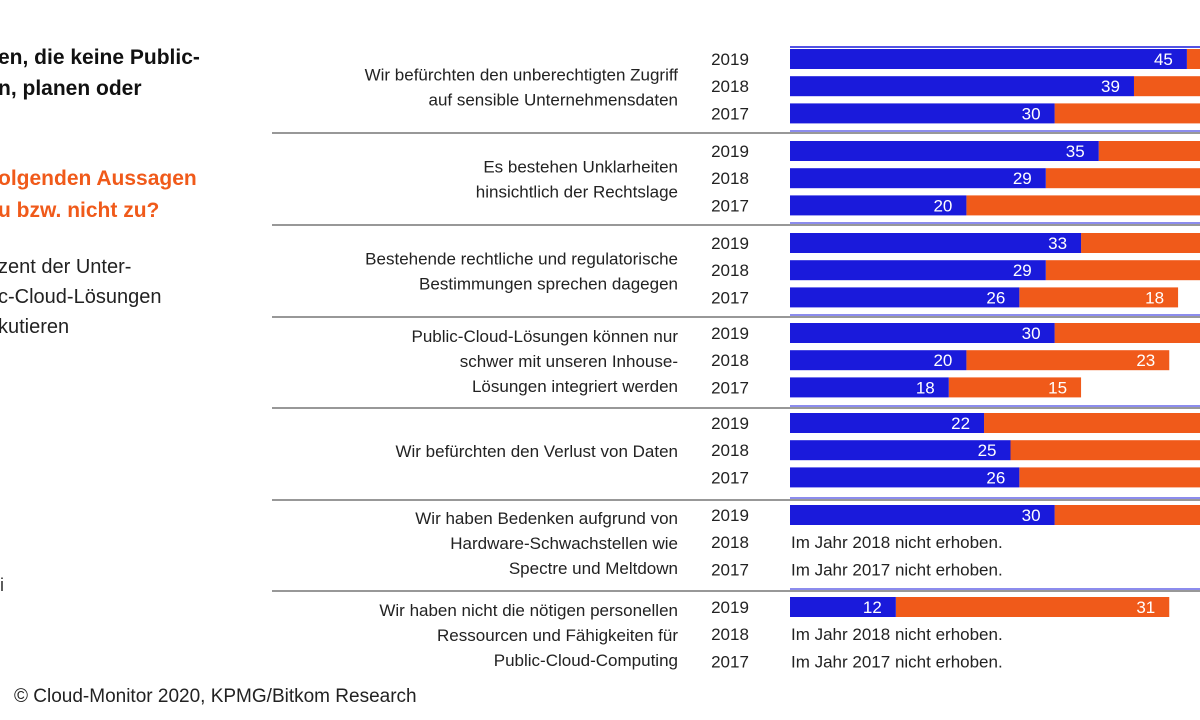 This screenshot has width=1200, height=720. What do you see at coordinates (925, 387) in the screenshot?
I see `data-label-blue: 18` at bounding box center [925, 387].